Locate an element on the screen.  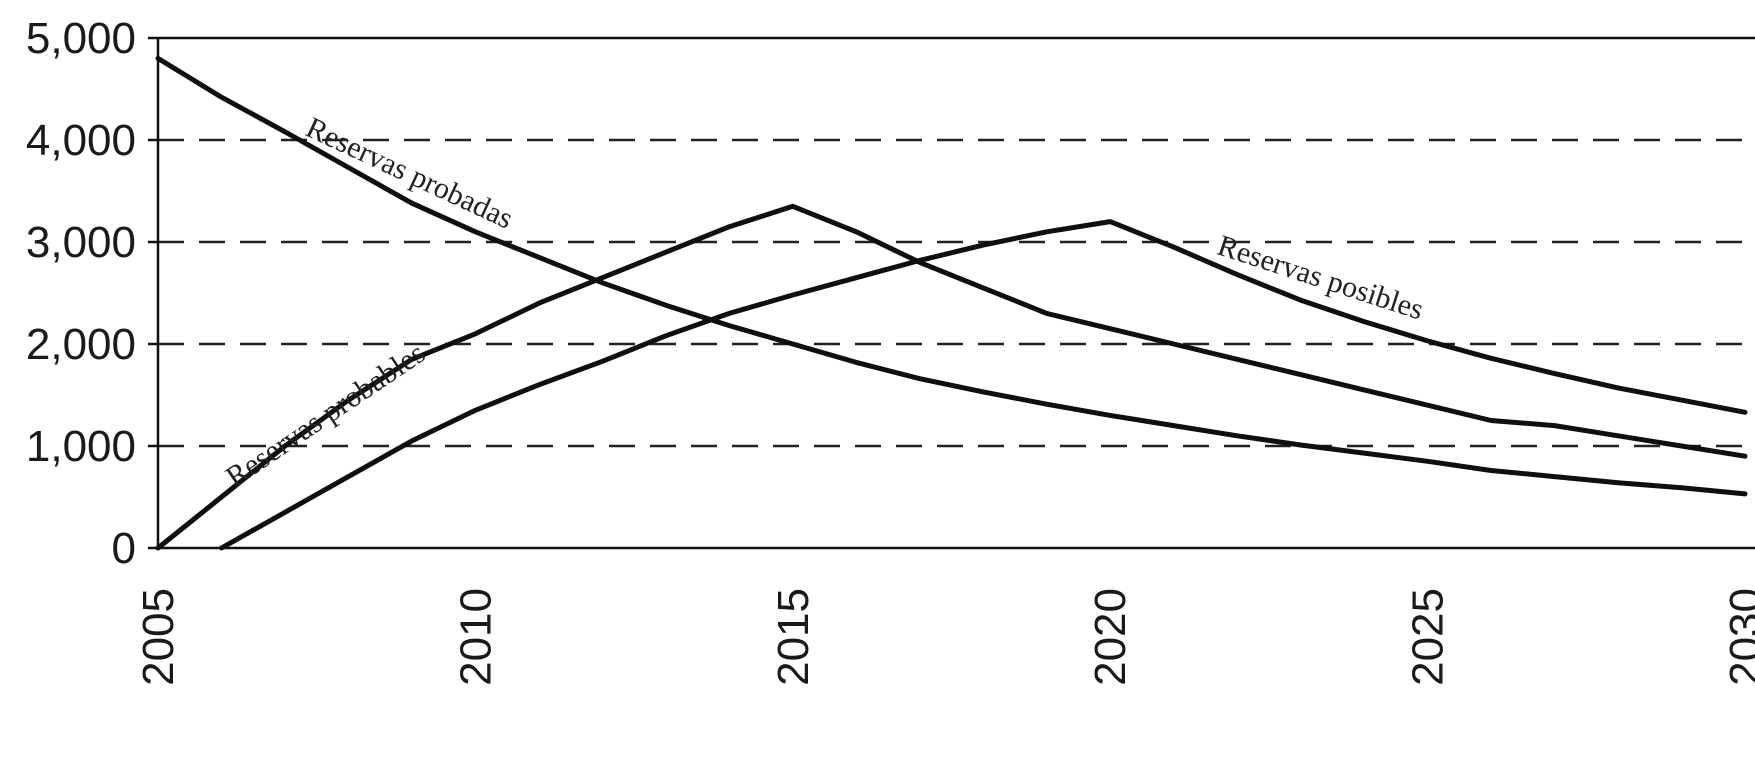
y-tick-label: 3,000 is located at coordinates (81, 242).